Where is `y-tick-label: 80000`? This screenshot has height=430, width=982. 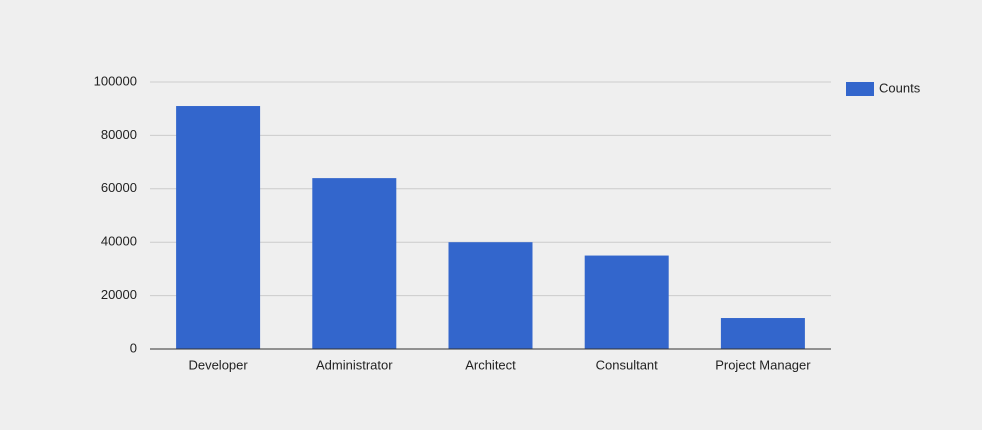
y-tick-label: 80000 is located at coordinates (119, 134).